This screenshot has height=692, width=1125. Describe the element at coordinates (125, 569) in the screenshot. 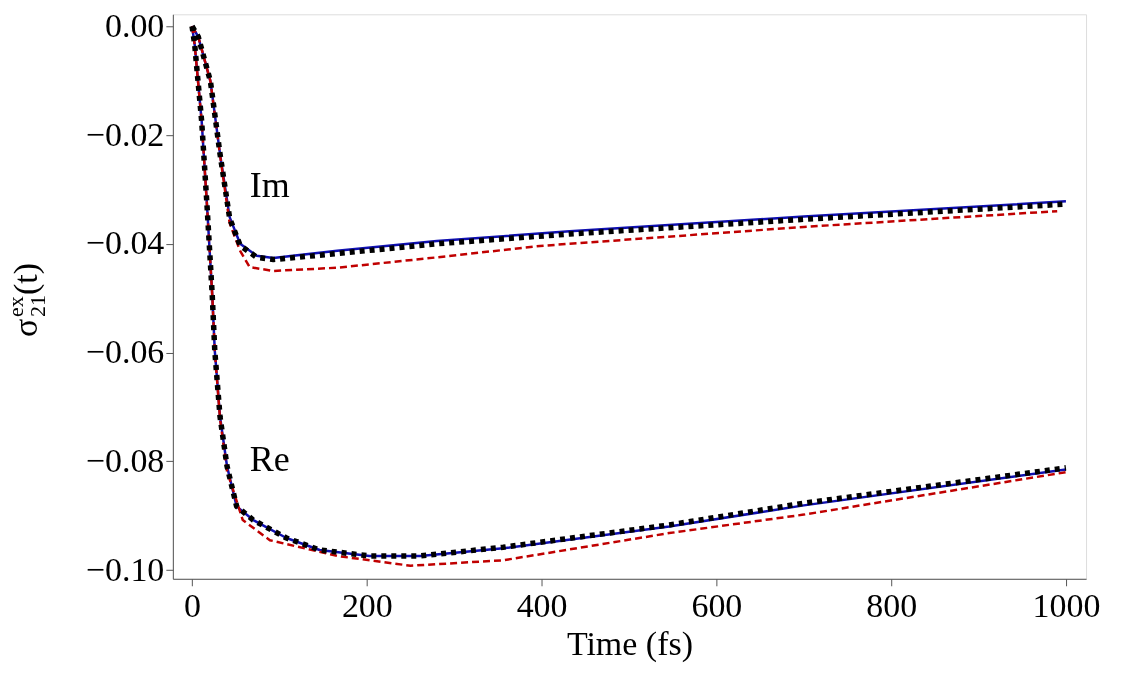

I see `y-tick-label: −0.10` at that location.